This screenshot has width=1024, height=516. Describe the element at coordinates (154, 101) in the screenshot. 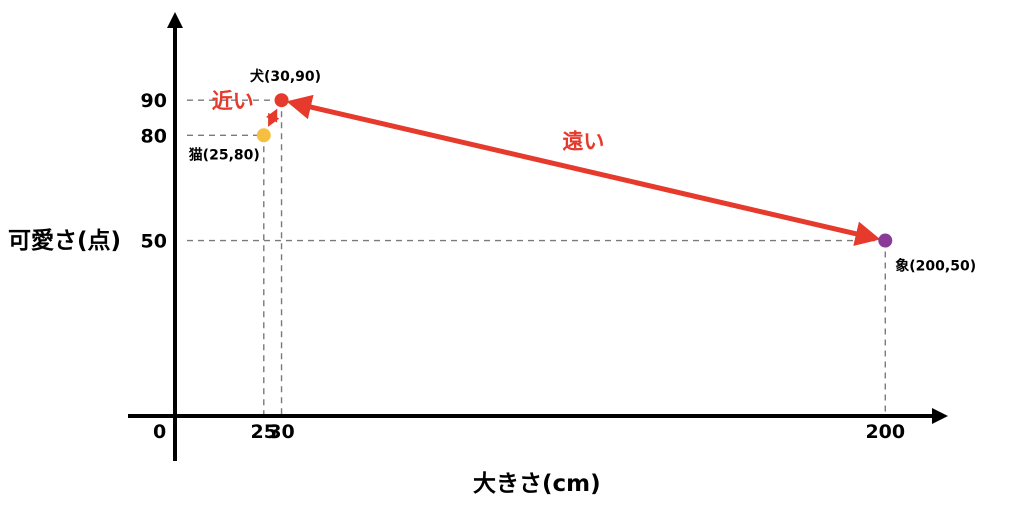

I see `y-tick-label: 90` at that location.